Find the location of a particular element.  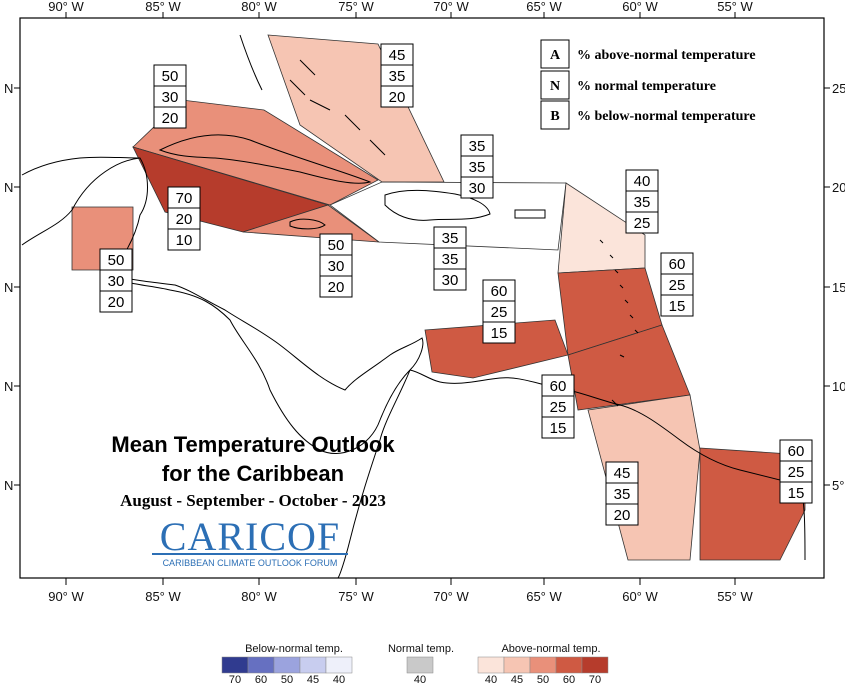

map-title-line2: for the Caribbean is located at coordinates (253, 473).